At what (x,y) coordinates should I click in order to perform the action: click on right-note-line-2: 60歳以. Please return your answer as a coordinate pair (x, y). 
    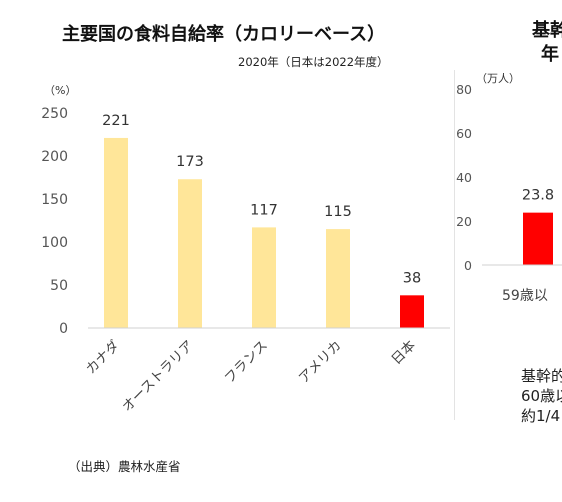
    Looking at the image, I should click on (541, 396).